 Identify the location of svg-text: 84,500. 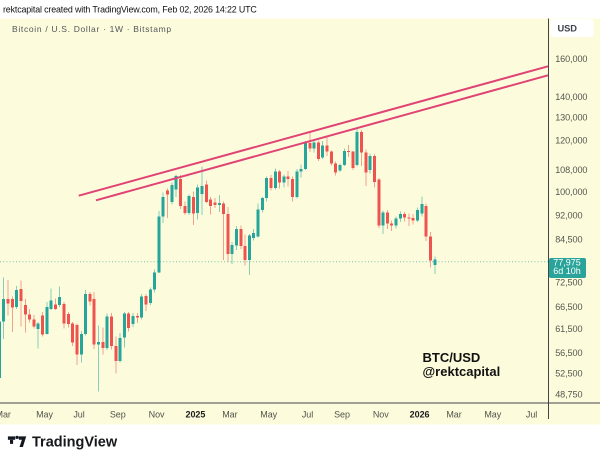
(568, 239).